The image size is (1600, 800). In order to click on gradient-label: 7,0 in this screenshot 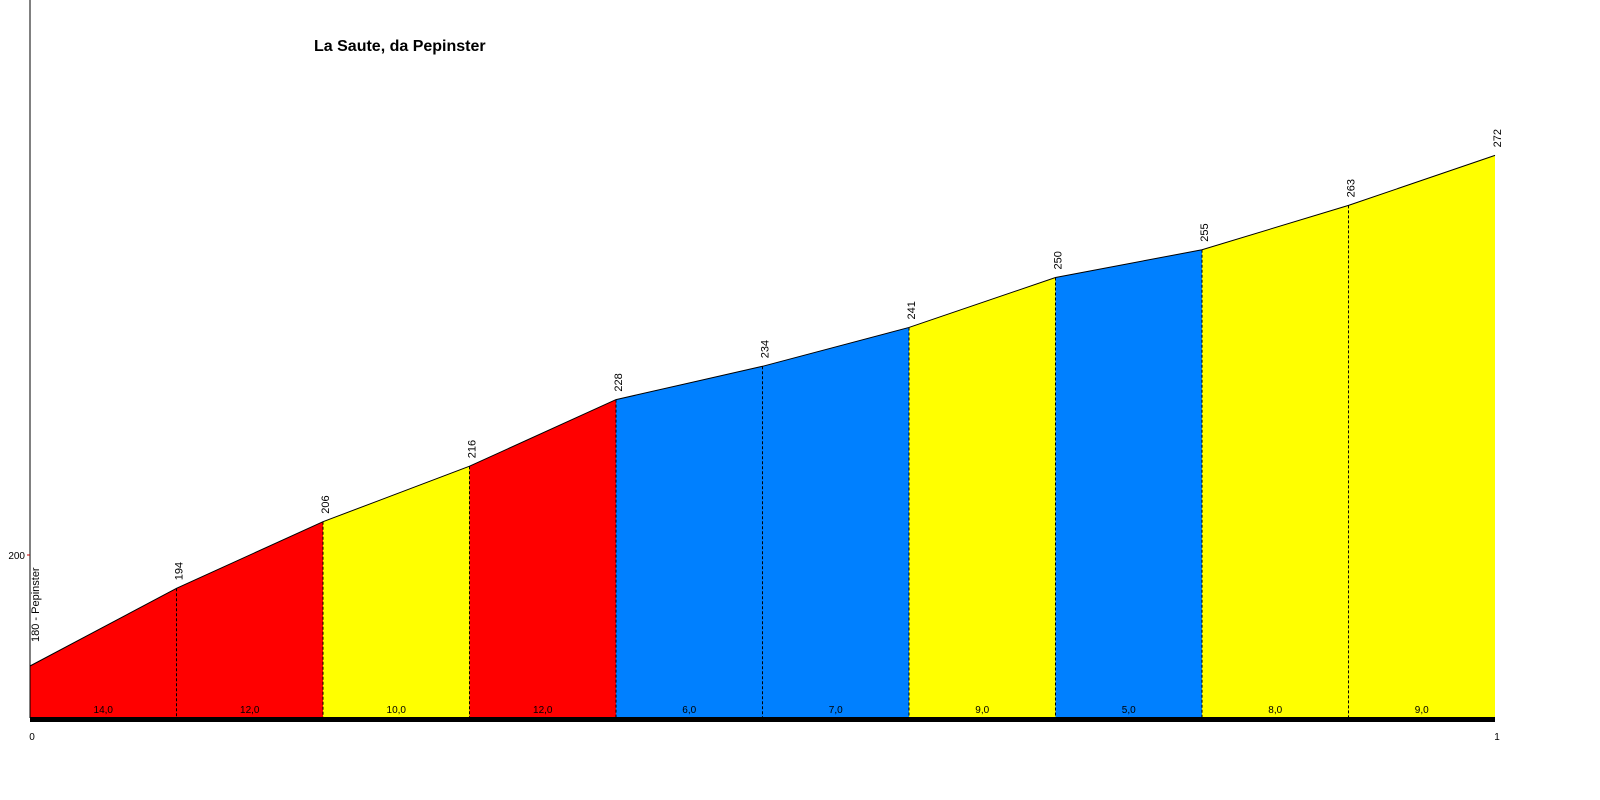, I will do `click(836, 710)`.